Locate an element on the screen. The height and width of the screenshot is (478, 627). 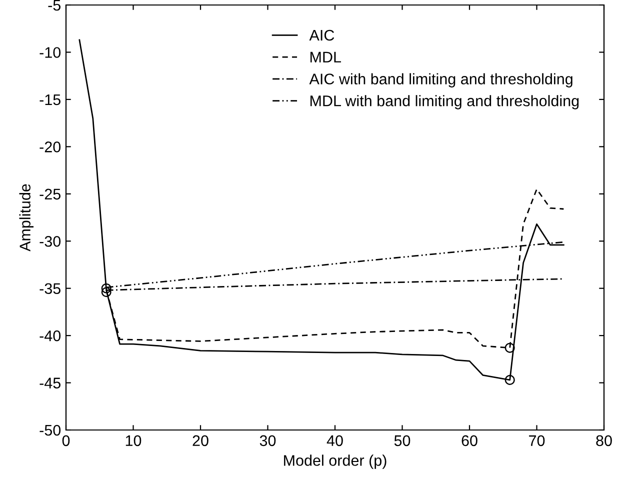
x-tick-label: 10 is located at coordinates (134, 440).